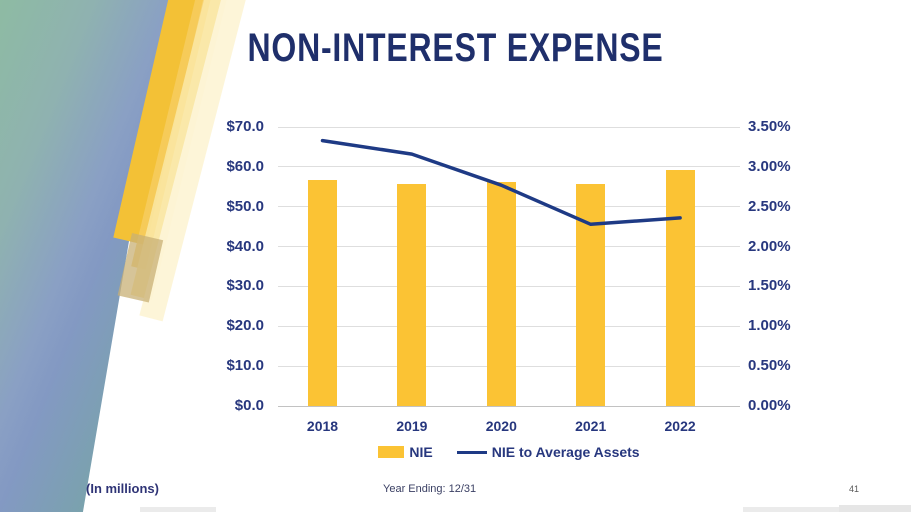  What do you see at coordinates (245, 166) in the screenshot?
I see `y-axis-tick-left: $60.0` at bounding box center [245, 166].